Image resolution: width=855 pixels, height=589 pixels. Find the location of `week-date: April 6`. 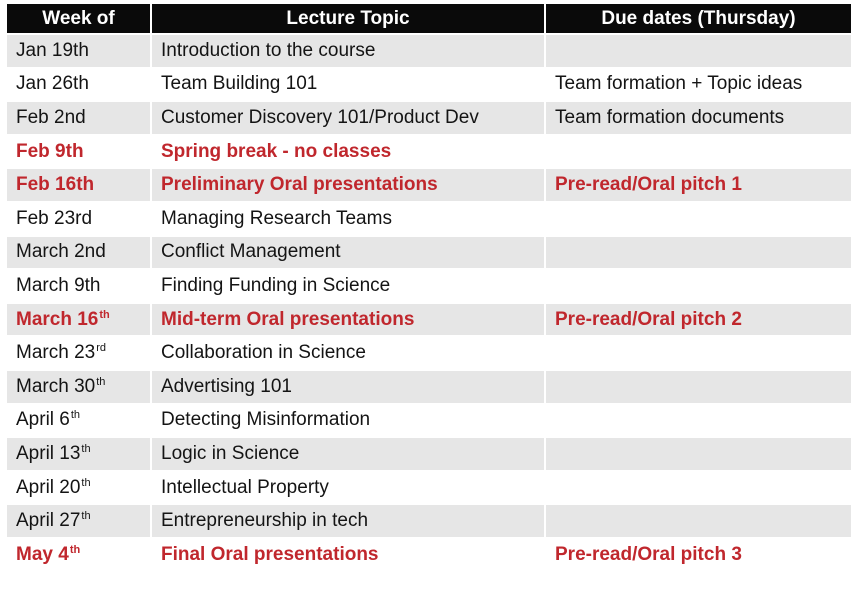

week-date: April 6 is located at coordinates (43, 420).